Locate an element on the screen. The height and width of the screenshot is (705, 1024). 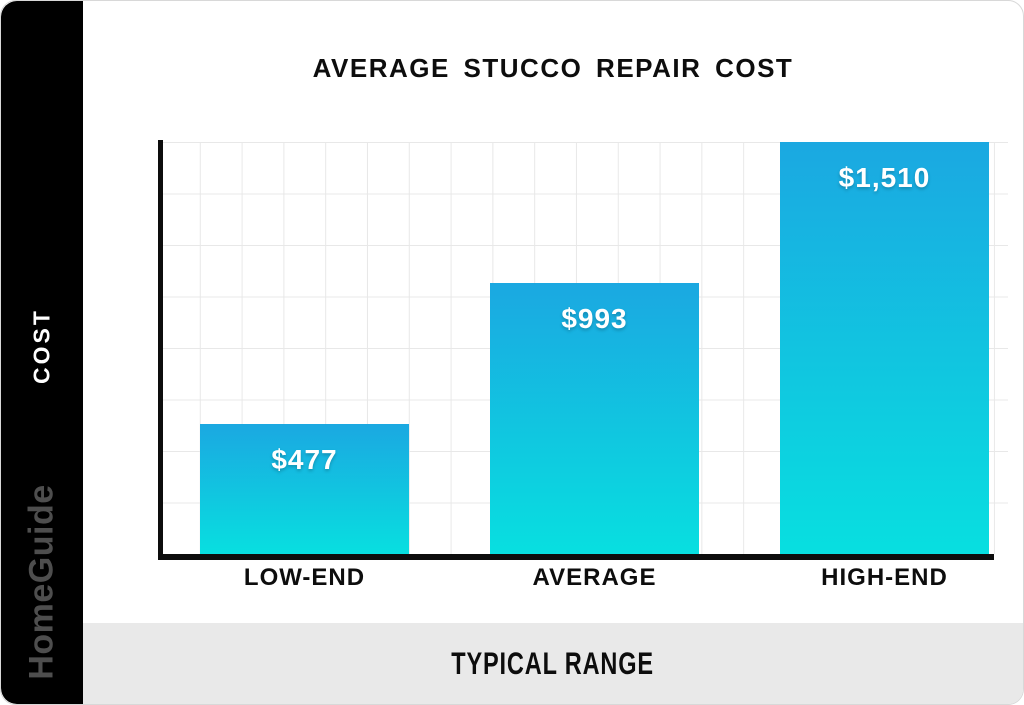
category-label-high-end: HIGH-END is located at coordinates (884, 577).